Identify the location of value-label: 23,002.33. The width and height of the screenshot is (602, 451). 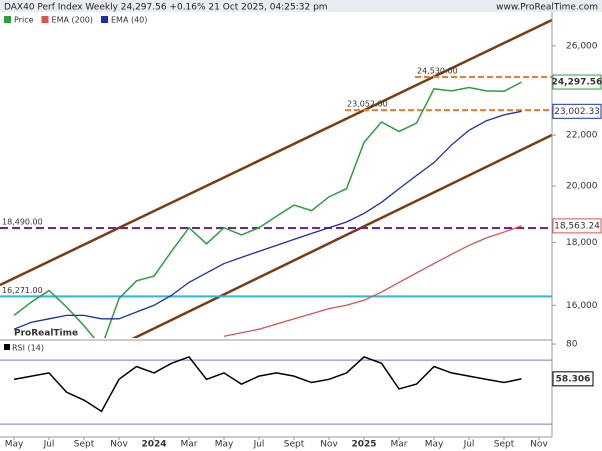
(577, 112).